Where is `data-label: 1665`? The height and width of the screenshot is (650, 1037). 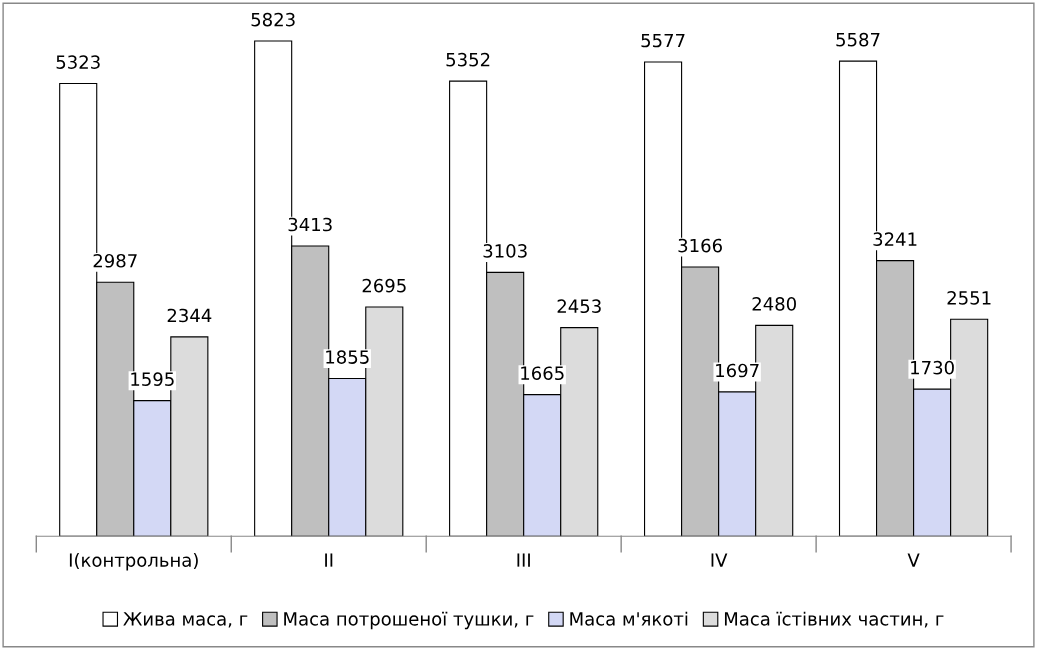
data-label: 1665 is located at coordinates (542, 373).